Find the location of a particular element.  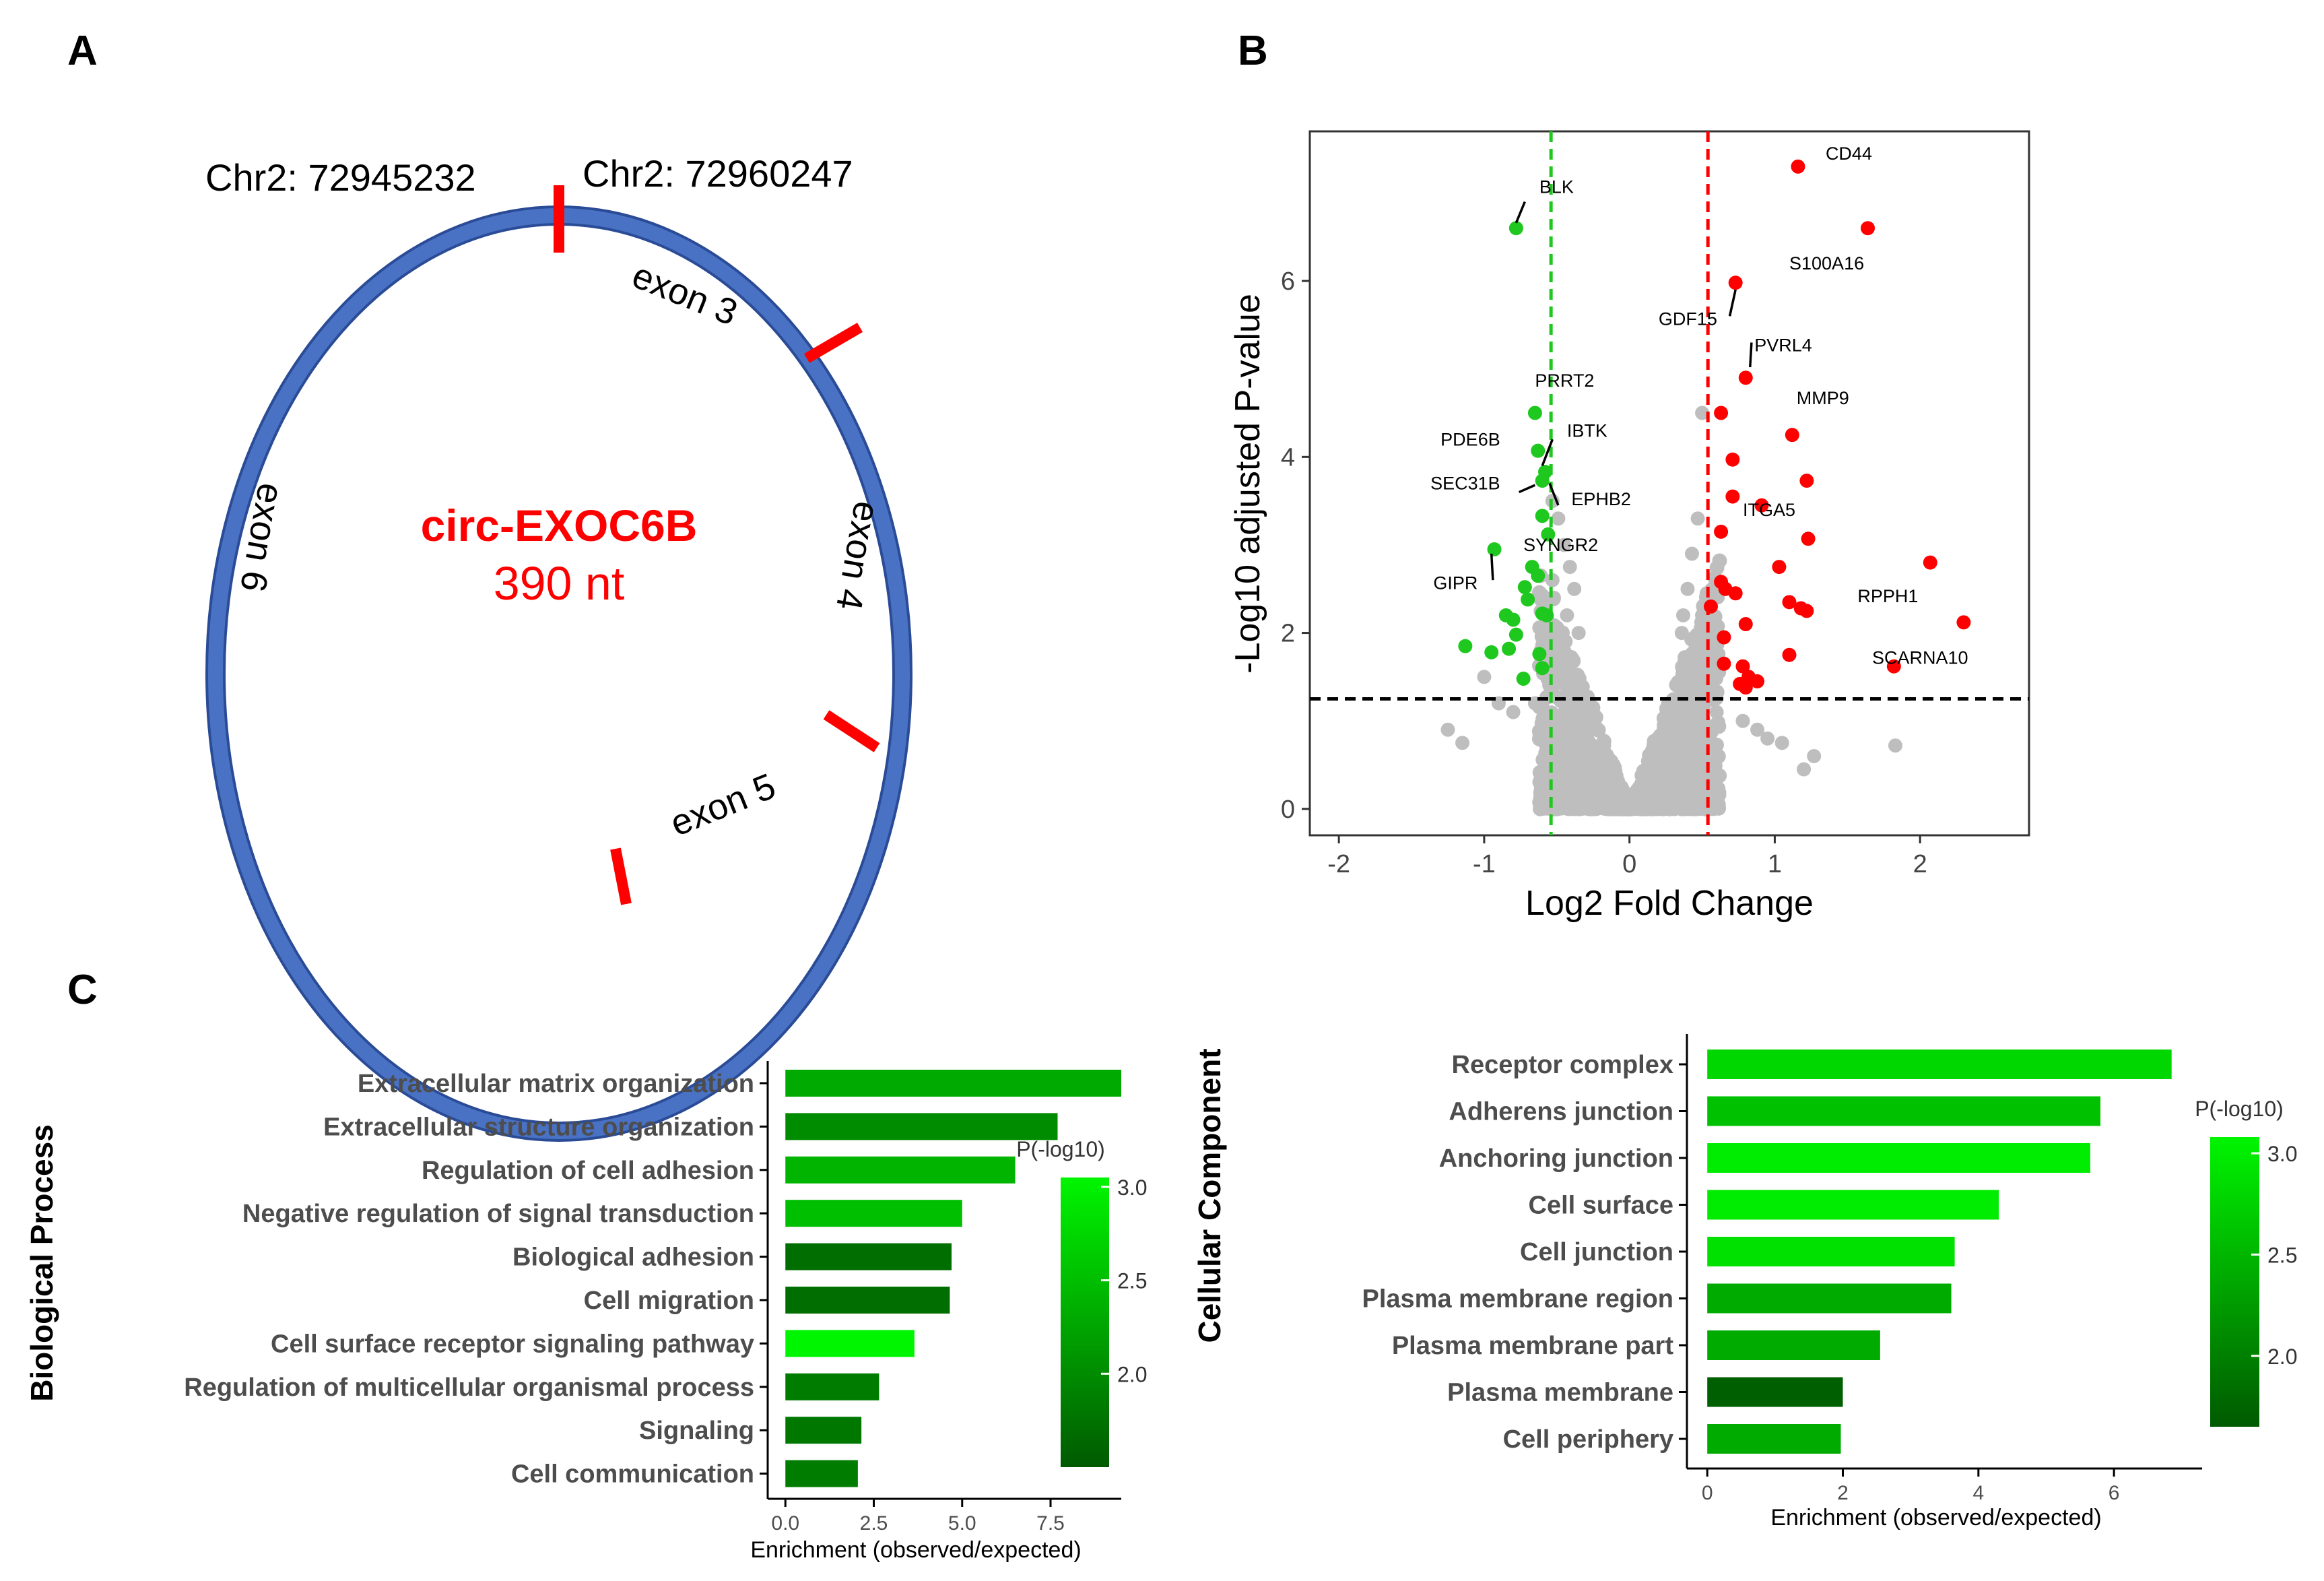

volcano-gene-label: PRRT2 is located at coordinates (1565, 380).